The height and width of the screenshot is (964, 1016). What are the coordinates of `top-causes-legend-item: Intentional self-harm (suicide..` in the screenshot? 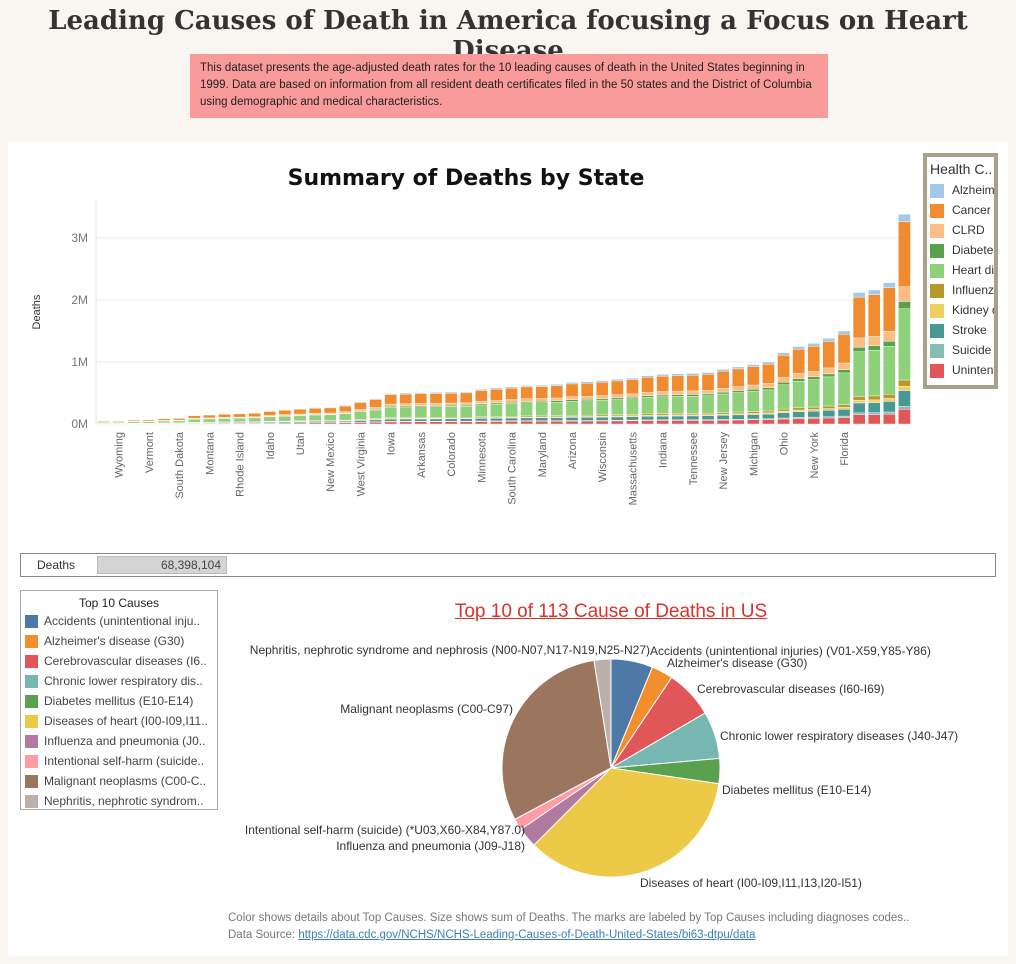 It's located at (121, 762).